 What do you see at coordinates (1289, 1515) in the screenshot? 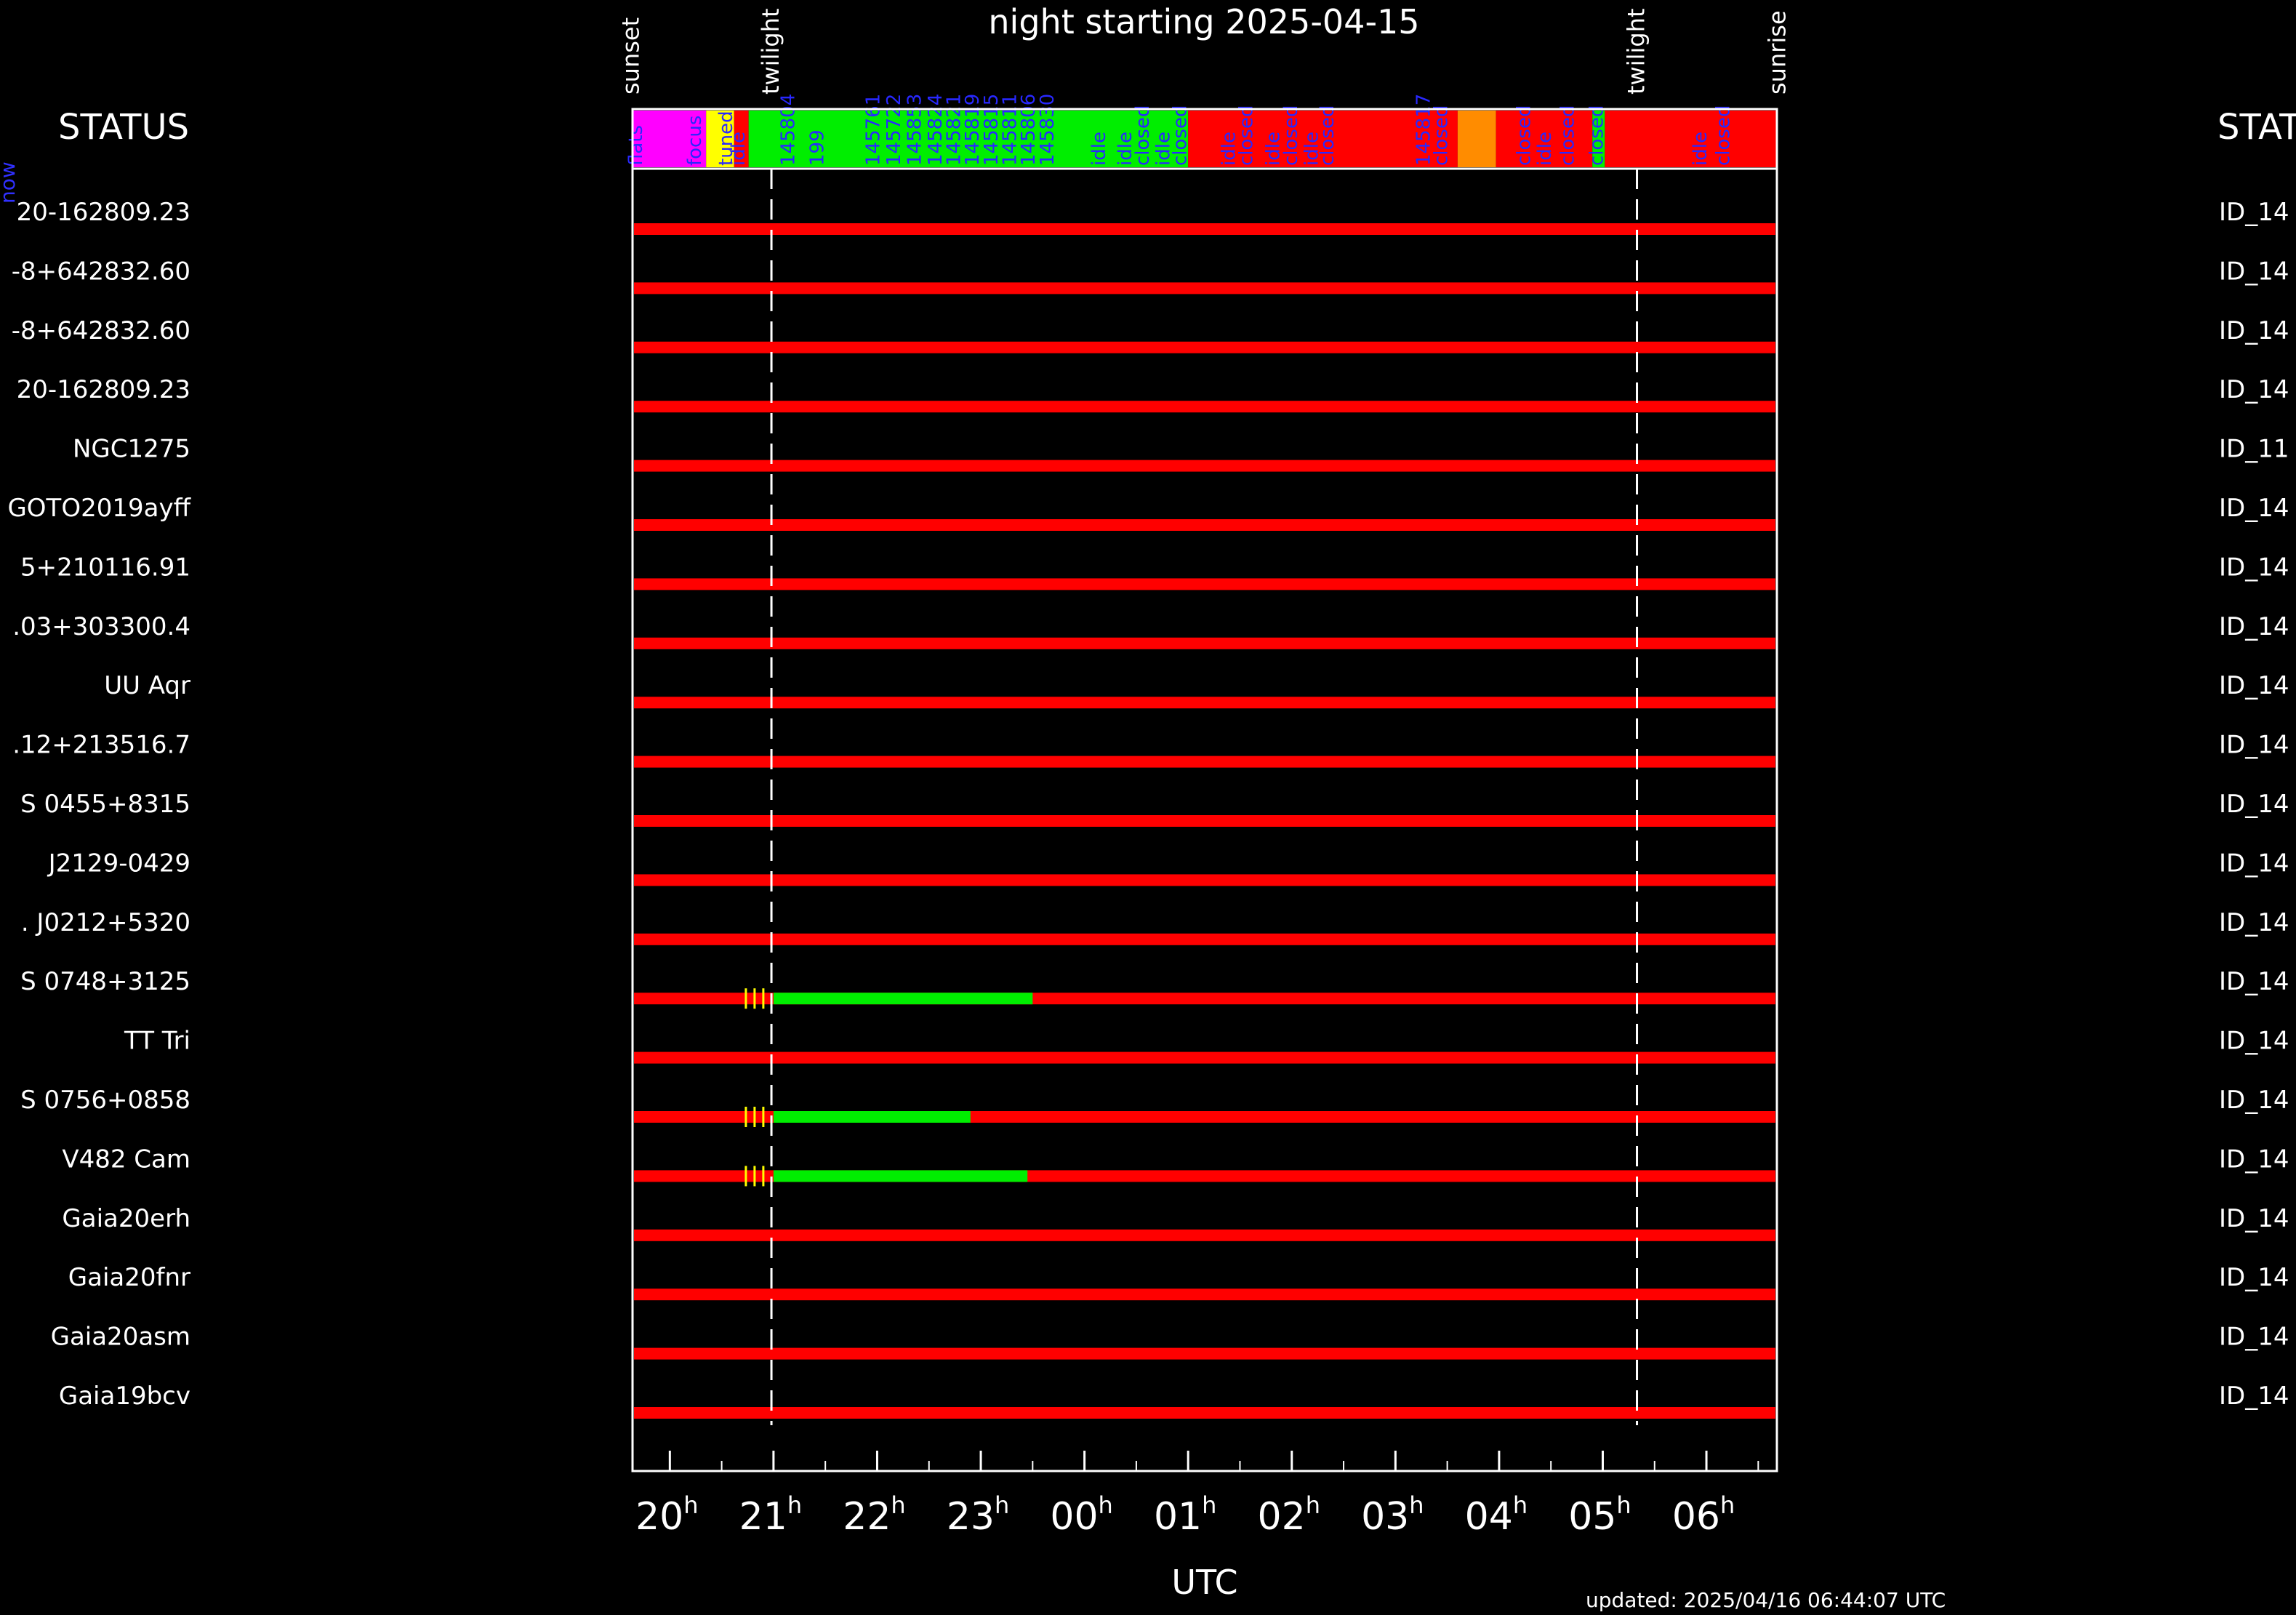
I see `tick-label: 02h` at bounding box center [1289, 1515].